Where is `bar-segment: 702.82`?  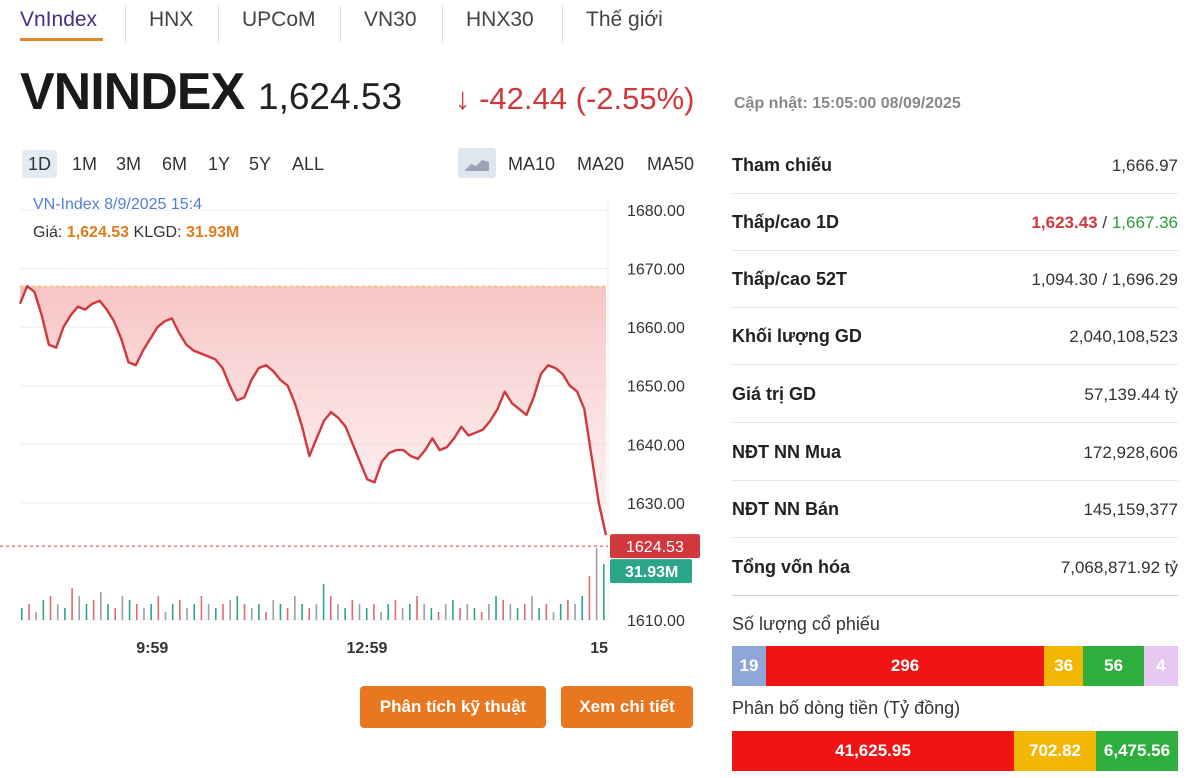 bar-segment: 702.82 is located at coordinates (1055, 751).